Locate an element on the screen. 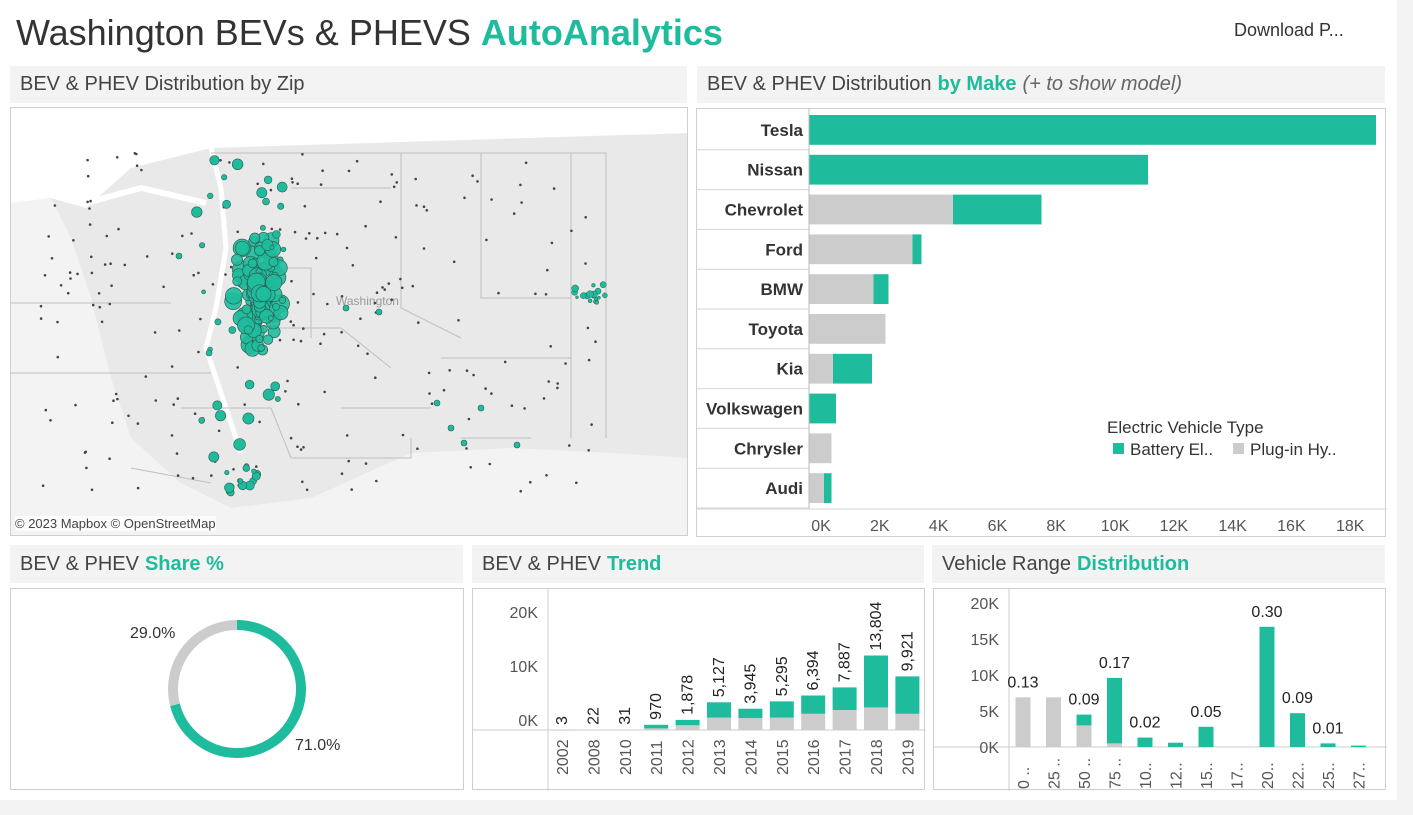 The height and width of the screenshot is (815, 1413). map-attribution: © 2023 Mapbox © OpenStreetMap is located at coordinates (115, 523).